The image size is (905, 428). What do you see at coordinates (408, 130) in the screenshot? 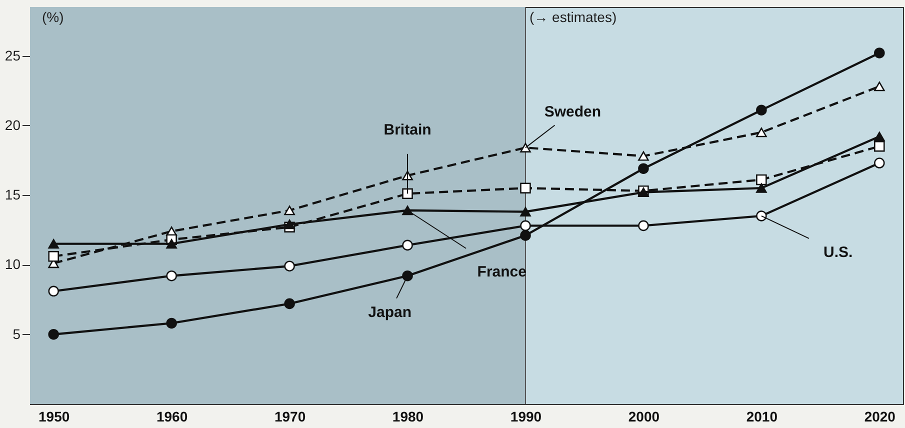
I see `text: Britain` at bounding box center [408, 130].